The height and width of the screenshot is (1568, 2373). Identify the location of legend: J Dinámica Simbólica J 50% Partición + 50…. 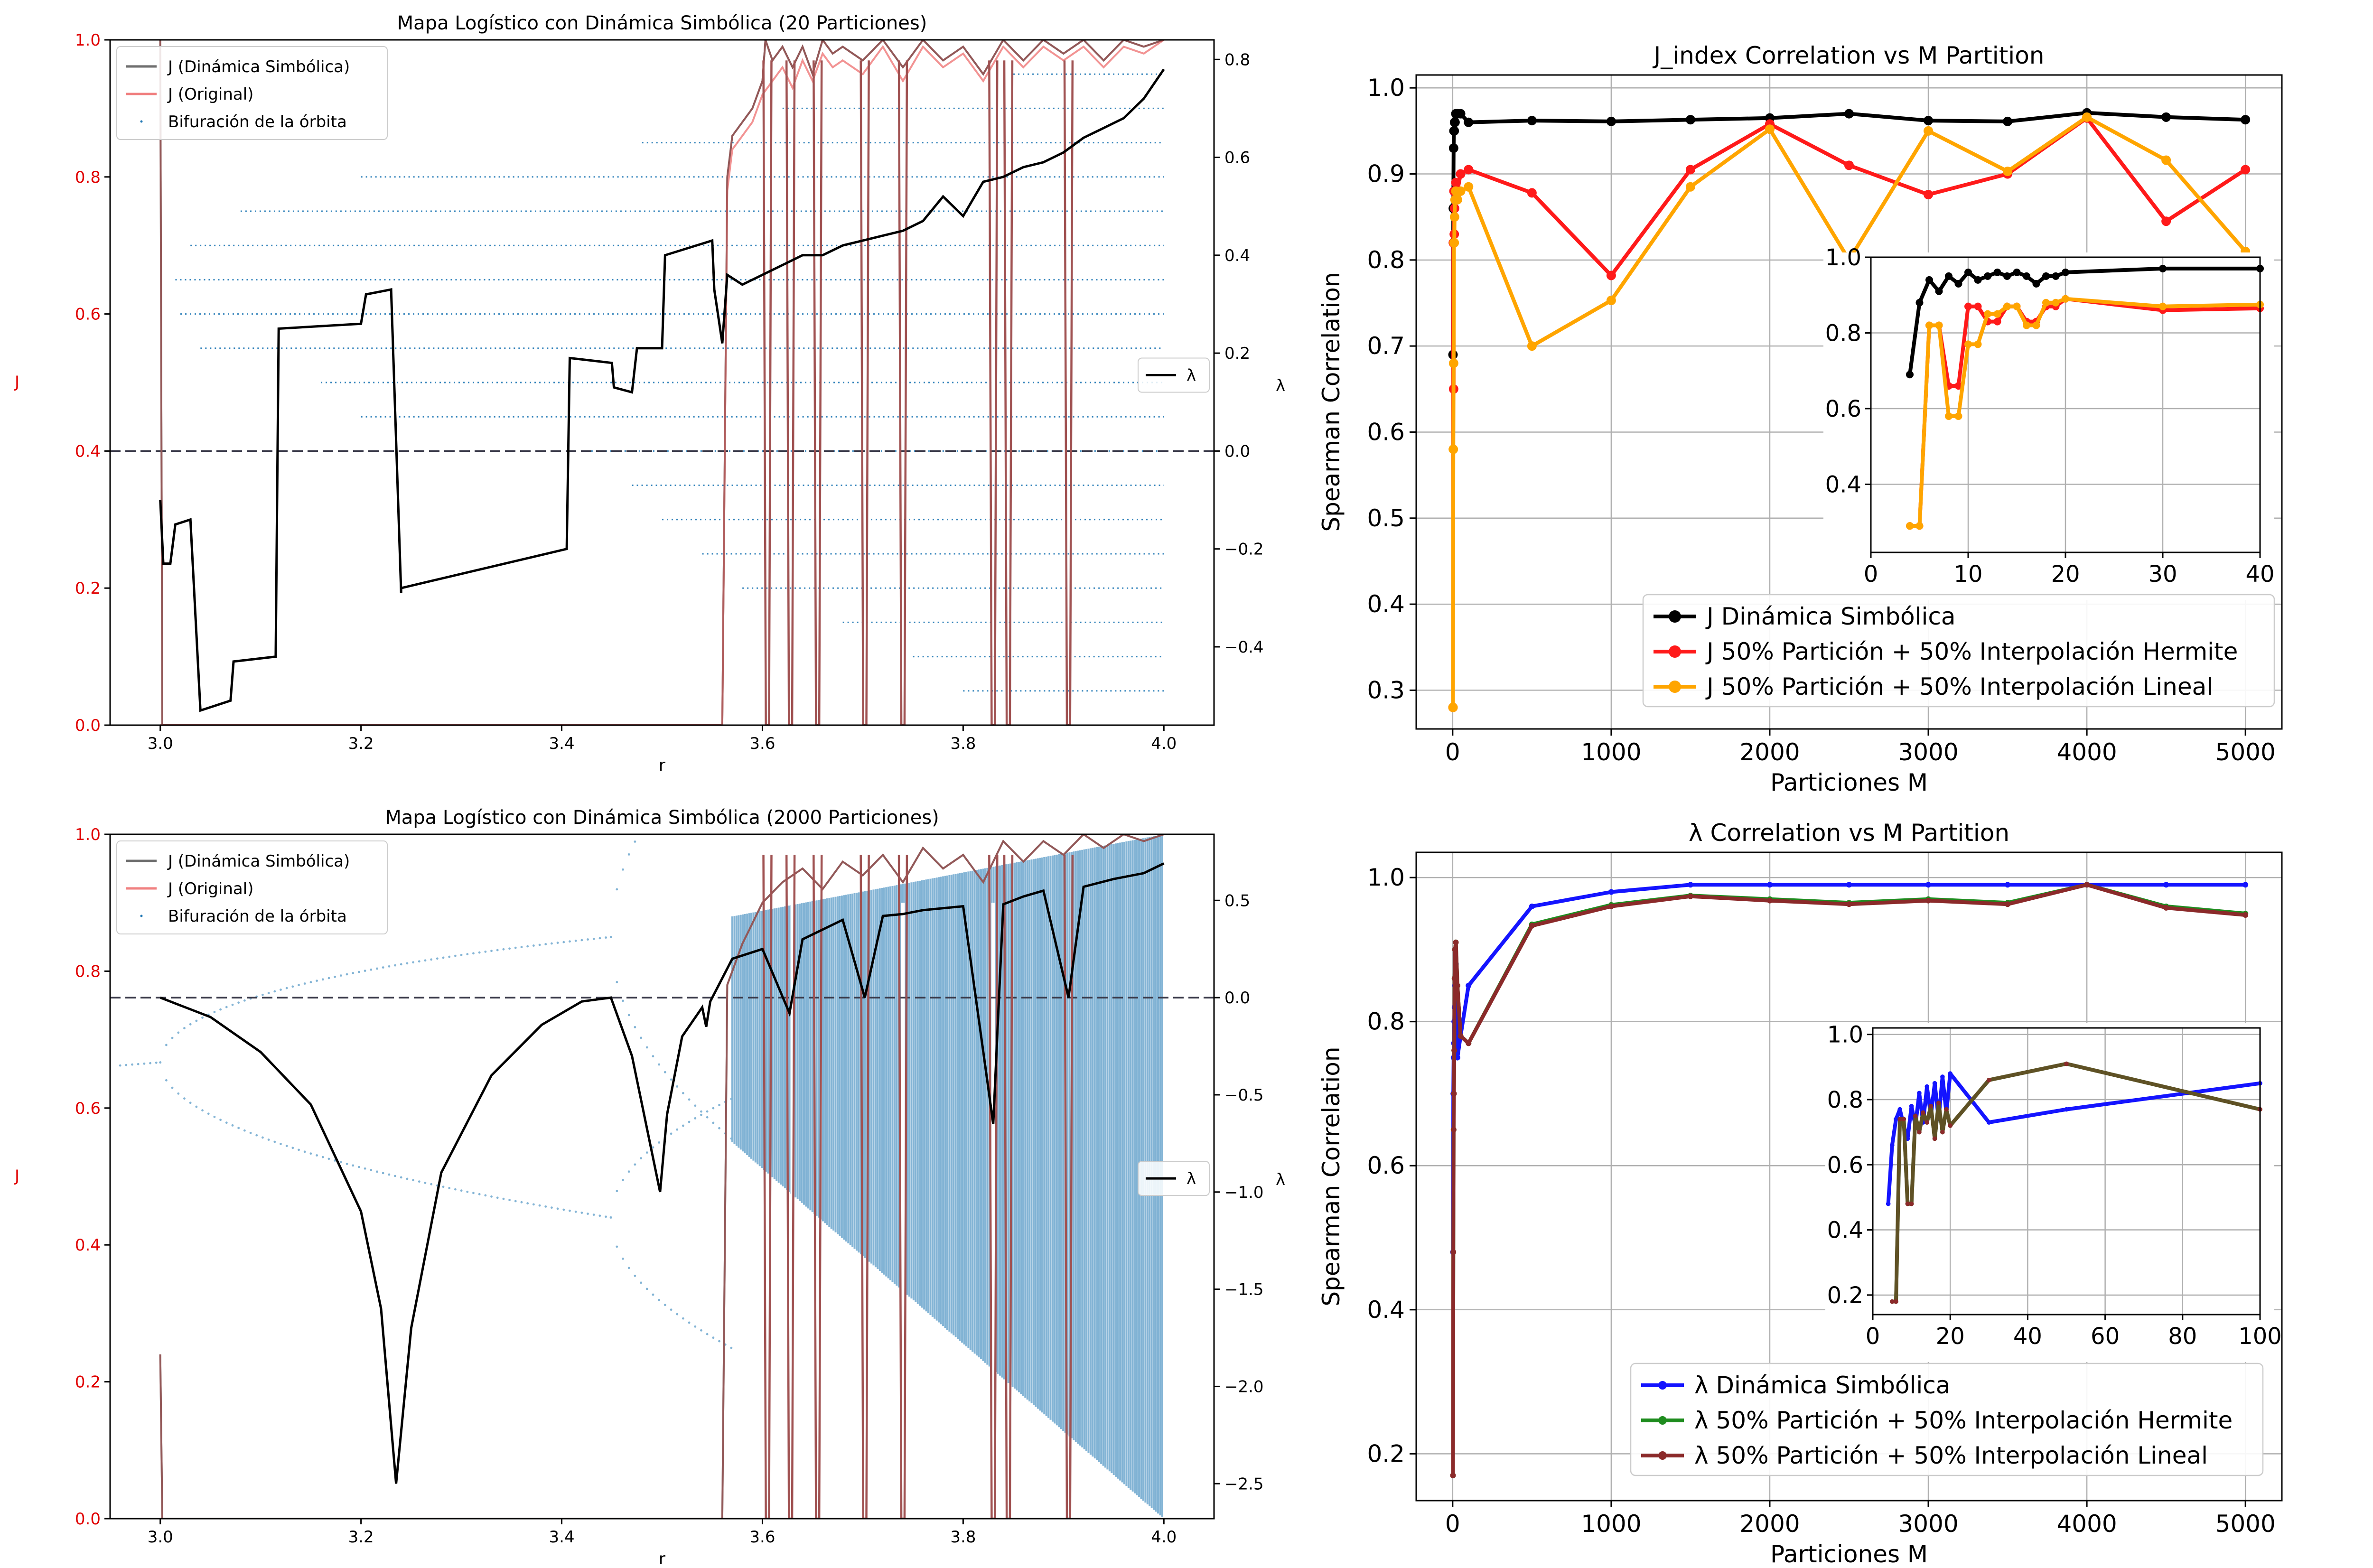
(1958, 651).